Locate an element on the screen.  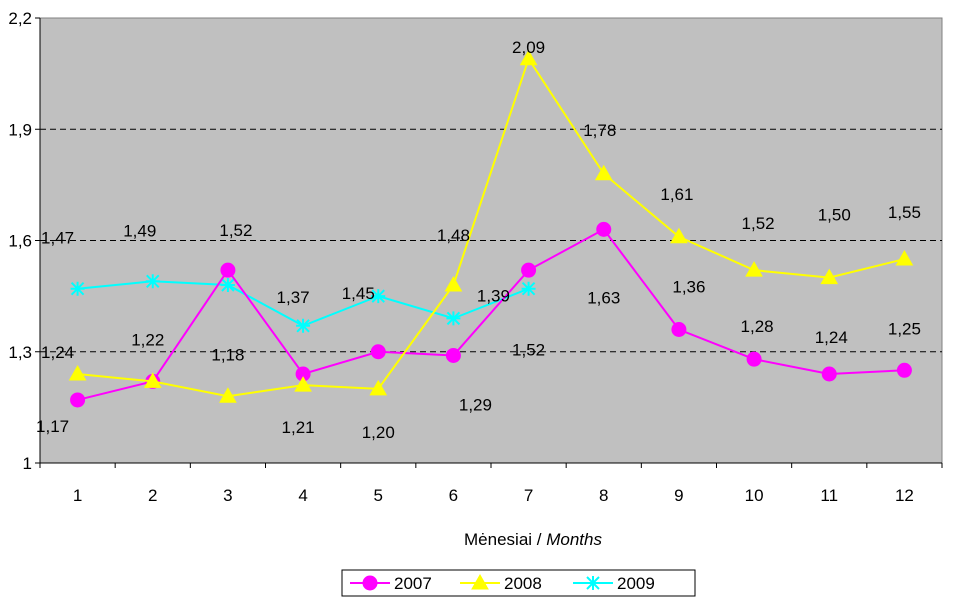
x-tick-label: 6 is located at coordinates (453, 495).